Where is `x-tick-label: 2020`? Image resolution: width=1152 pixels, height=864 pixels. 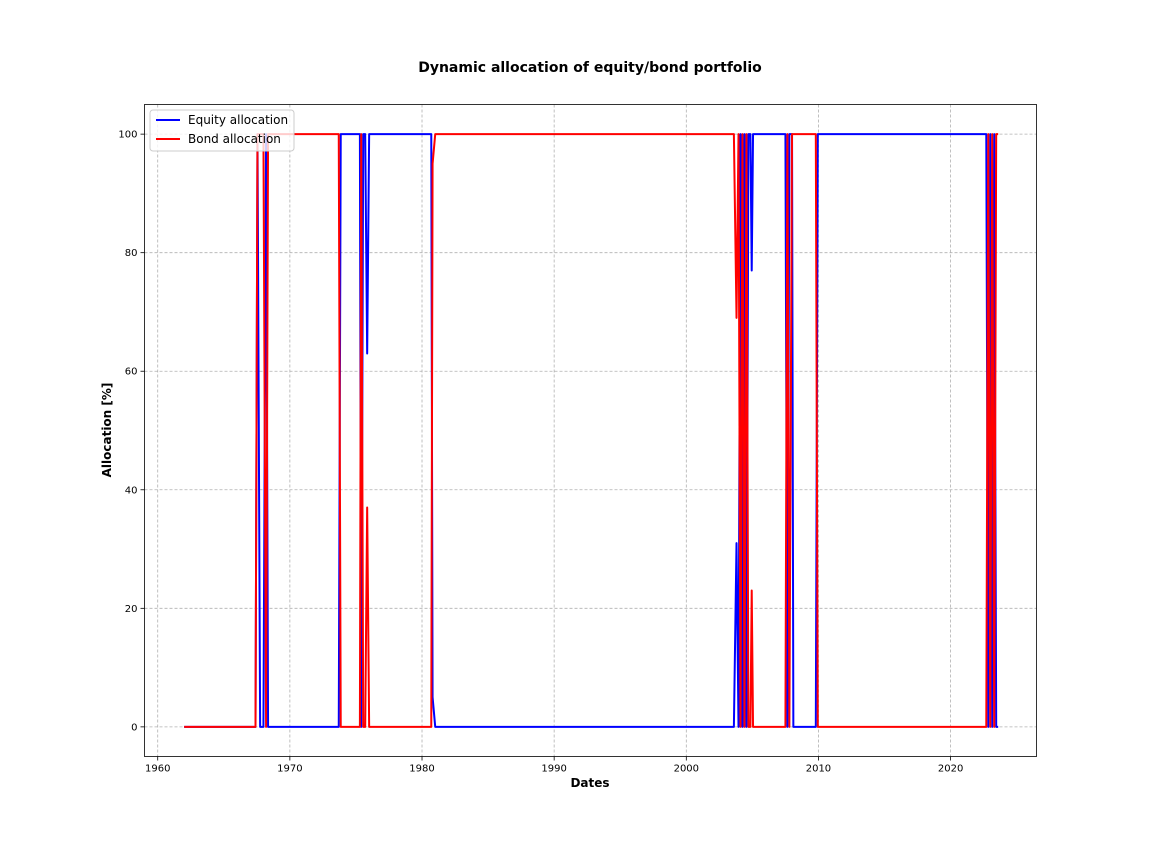
x-tick-label: 2020 is located at coordinates (950, 769).